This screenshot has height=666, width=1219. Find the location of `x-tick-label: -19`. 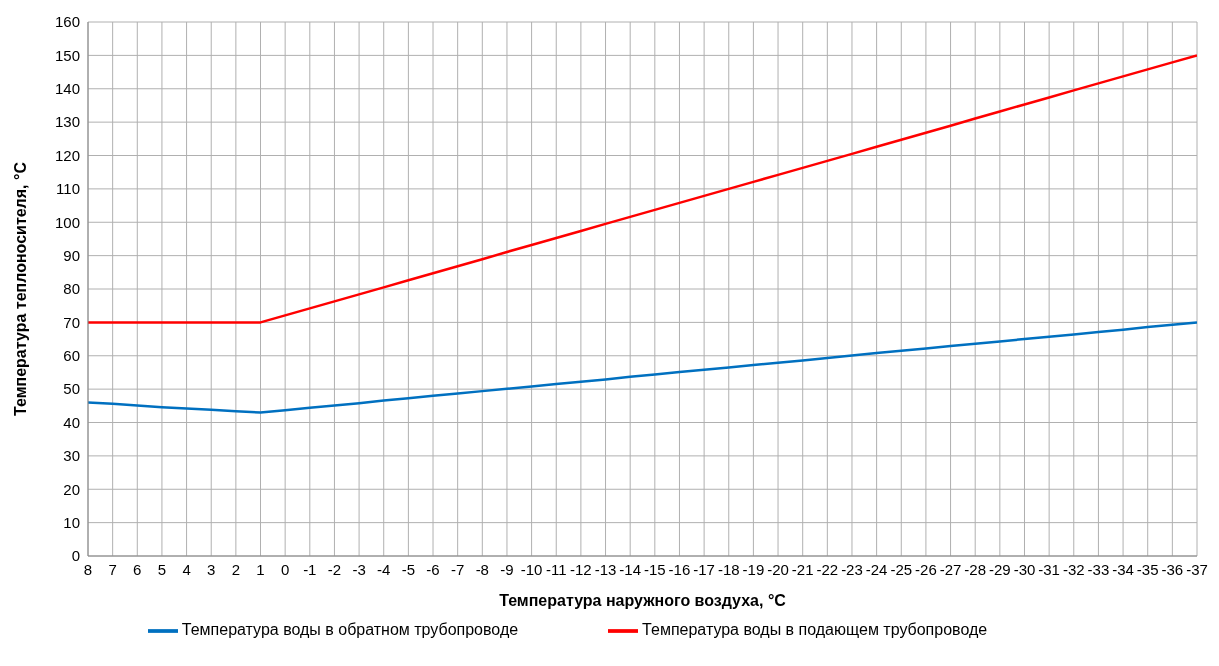

x-tick-label: -19 is located at coordinates (753, 569).